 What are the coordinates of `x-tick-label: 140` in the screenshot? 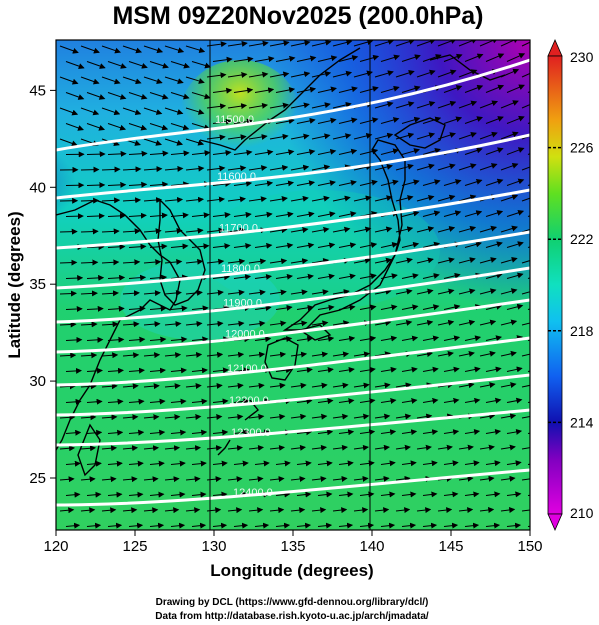 It's located at (371, 546).